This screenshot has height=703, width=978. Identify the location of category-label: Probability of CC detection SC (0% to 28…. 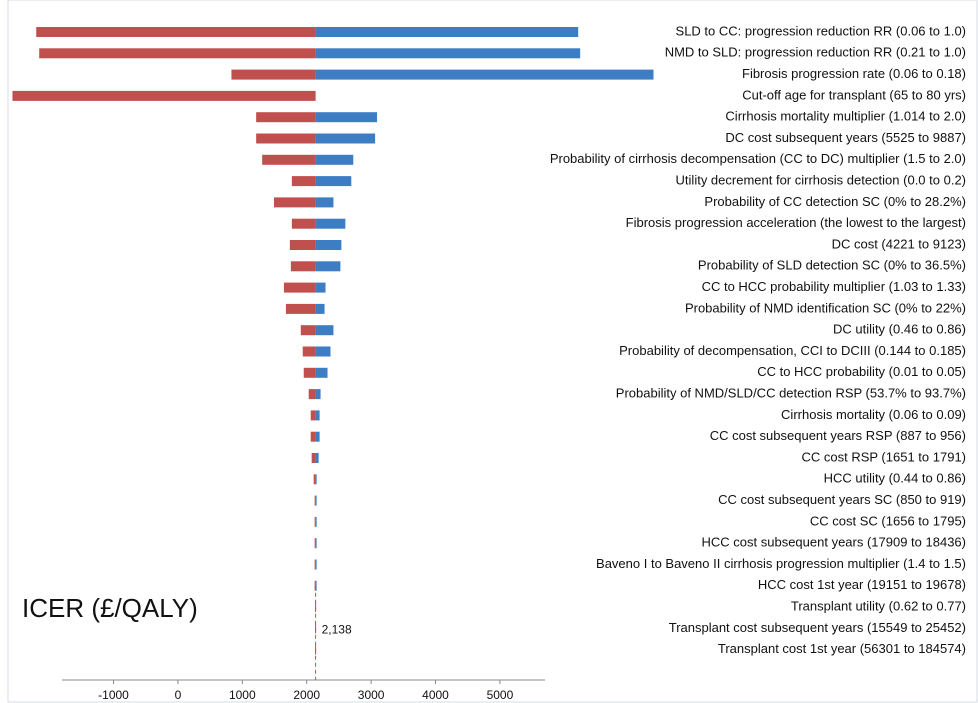
(835, 201).